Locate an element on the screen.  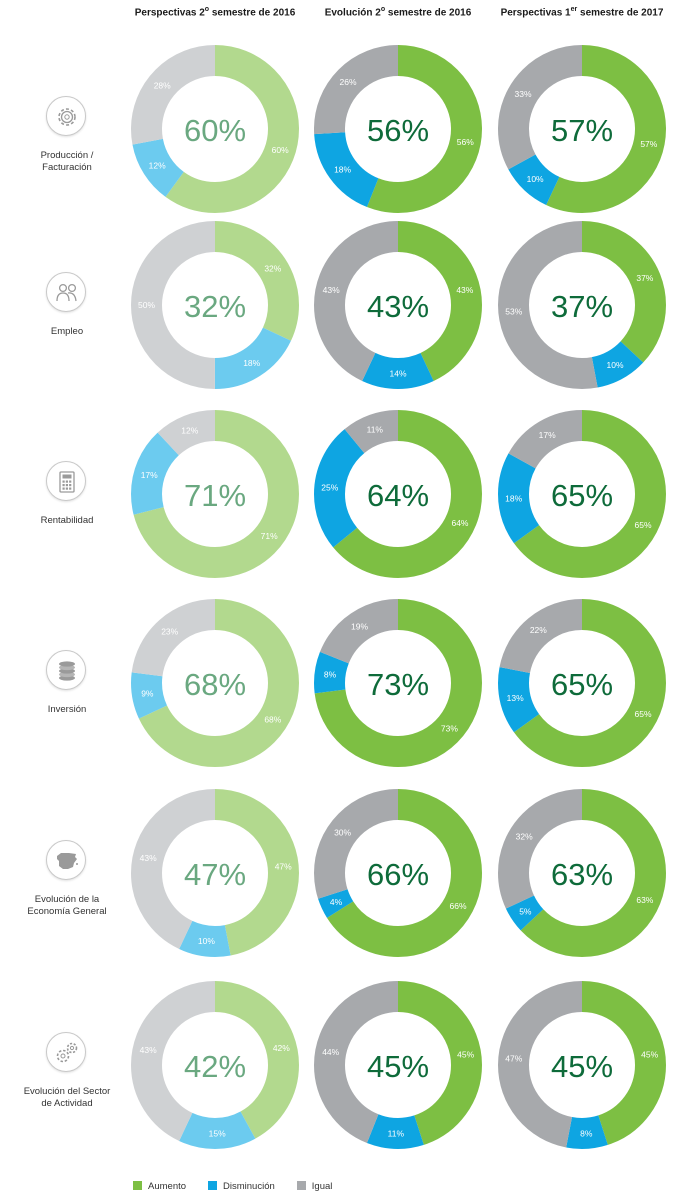
slice-label-igual: 30% is located at coordinates (342, 833).